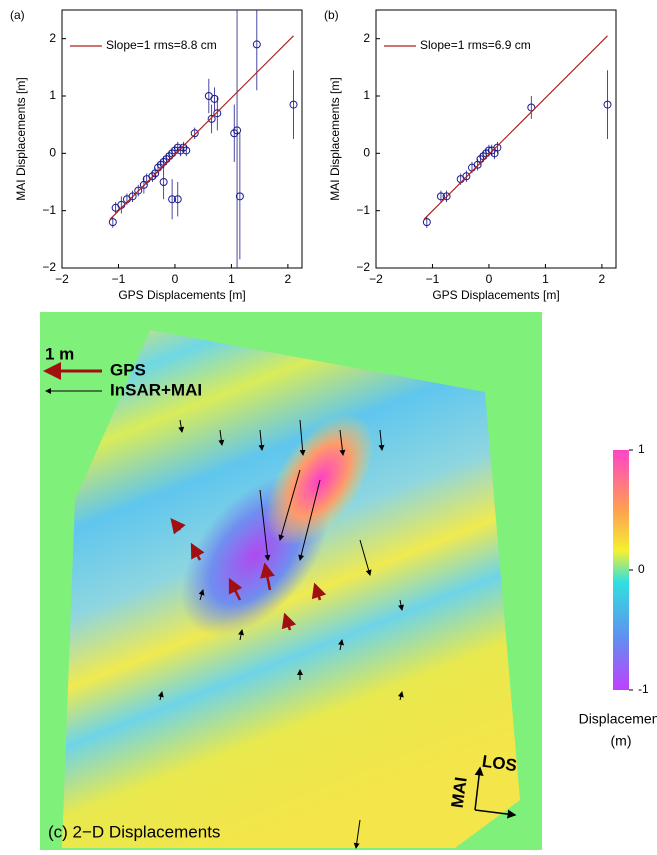 The width and height of the screenshot is (657, 855). Describe the element at coordinates (643, 689) in the screenshot. I see `colorbar-tick-label: -1` at that location.